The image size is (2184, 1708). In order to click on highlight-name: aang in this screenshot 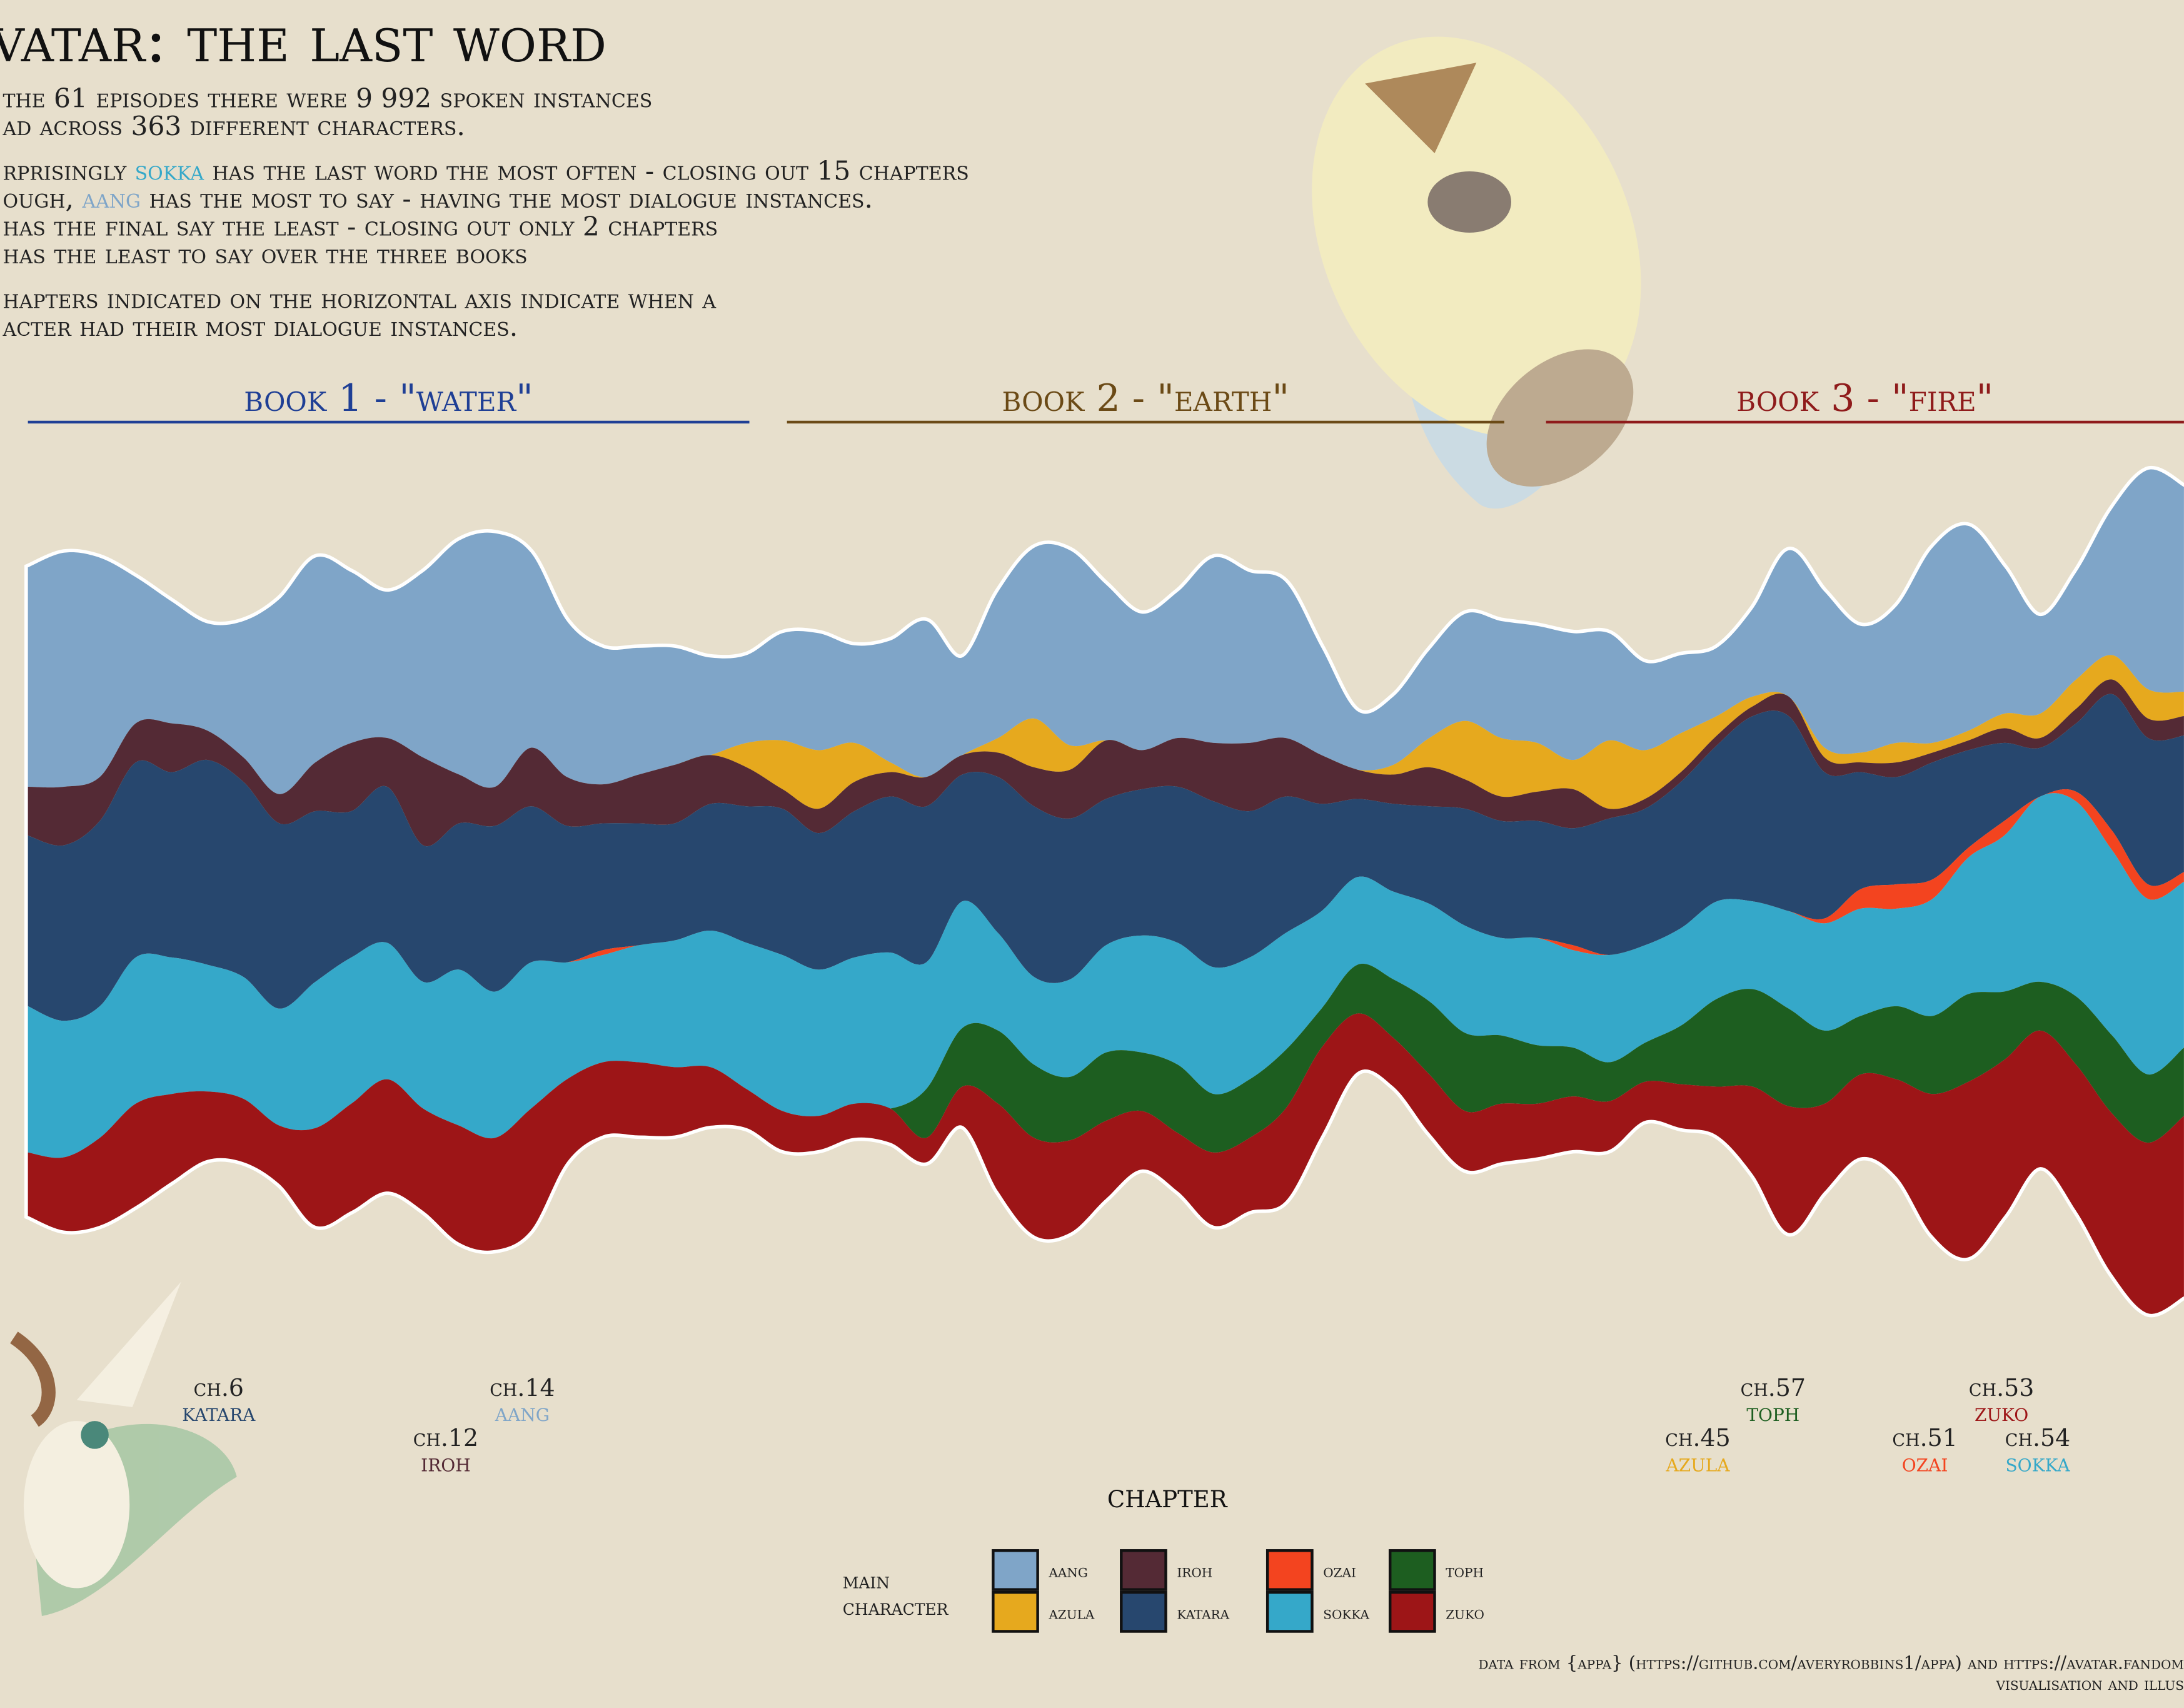, I will do `click(111, 198)`.